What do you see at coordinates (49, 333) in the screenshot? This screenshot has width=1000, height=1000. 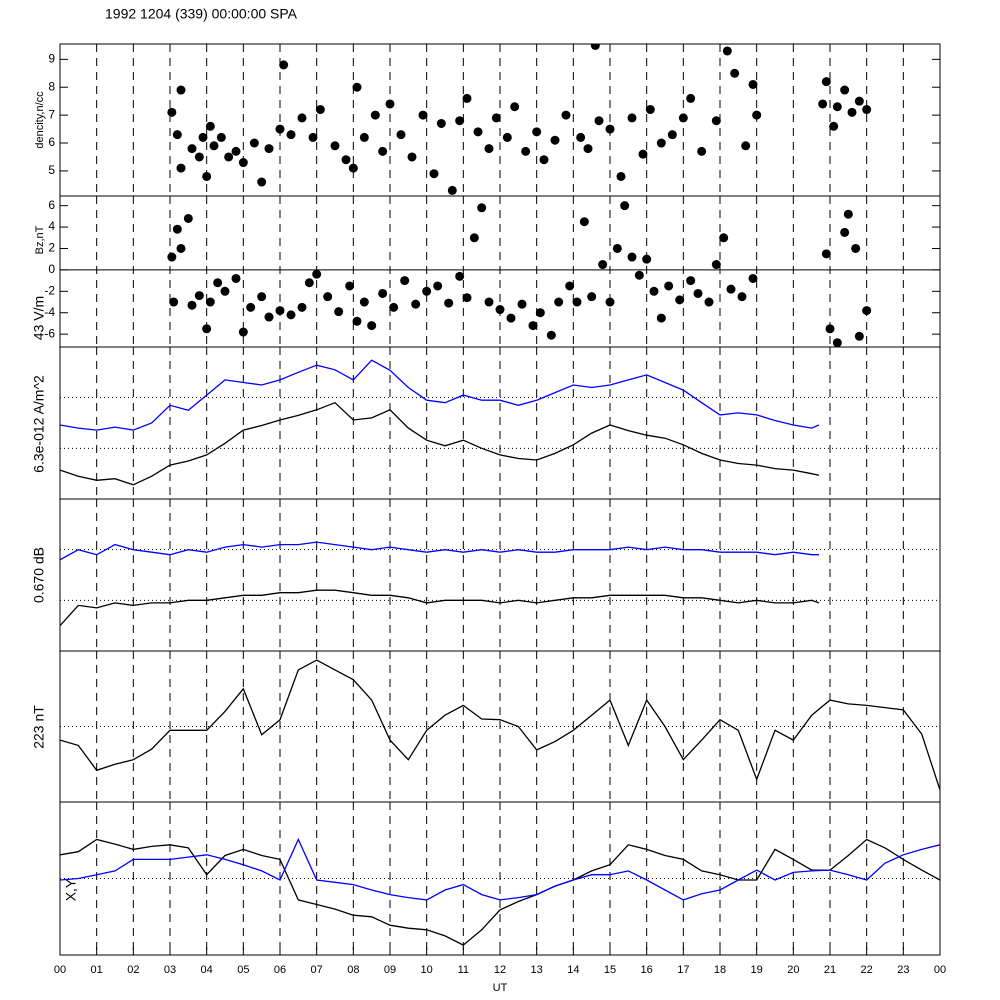 I see `y-tick-label: -6` at bounding box center [49, 333].